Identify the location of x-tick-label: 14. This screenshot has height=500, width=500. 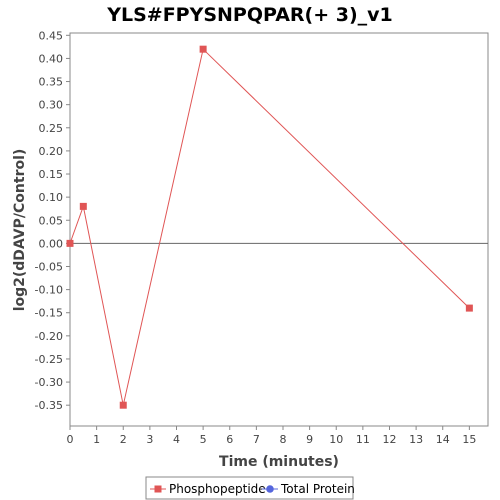
(443, 439).